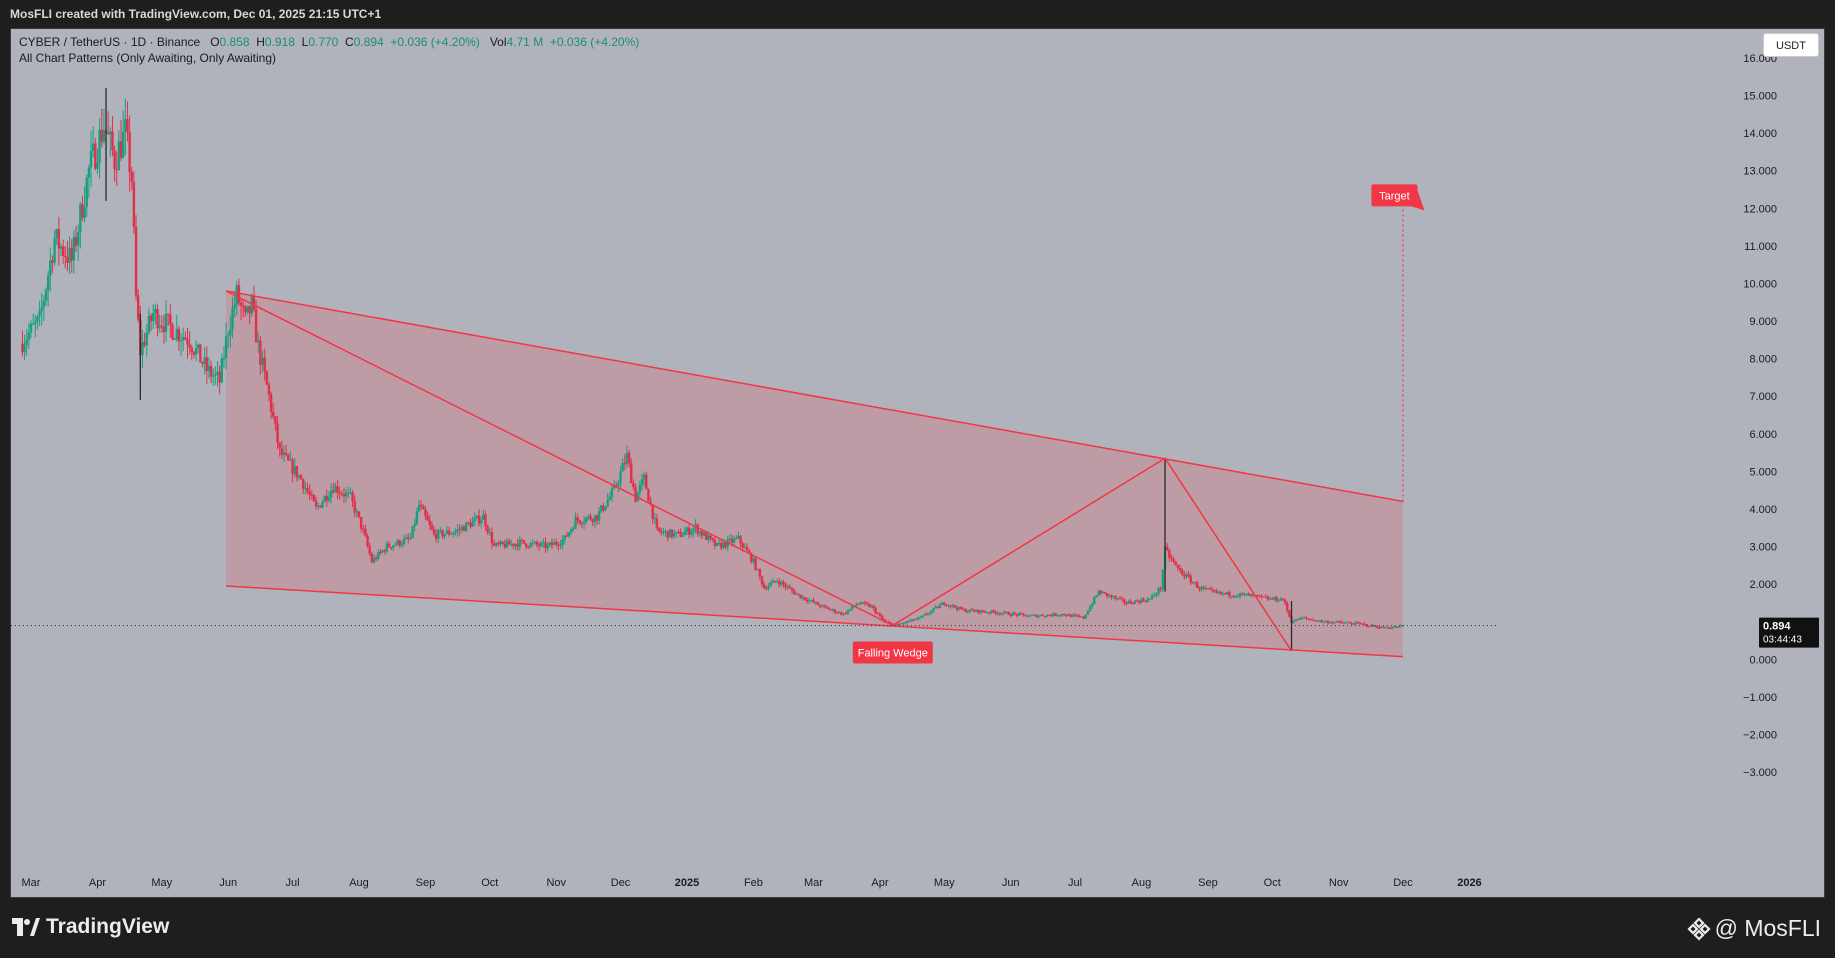 The image size is (1835, 958). I want to click on wedge-lower-line, so click(815, 621).